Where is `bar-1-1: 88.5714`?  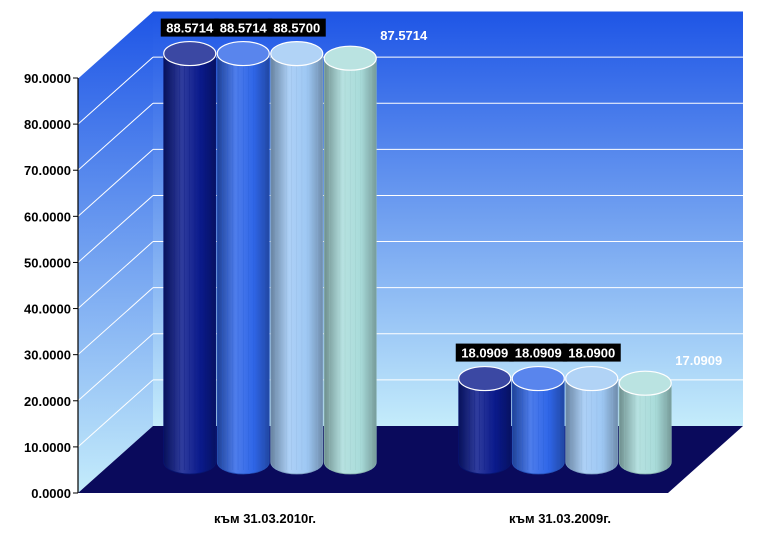
bar-1-1: 88.5714 is located at coordinates (189, 246).